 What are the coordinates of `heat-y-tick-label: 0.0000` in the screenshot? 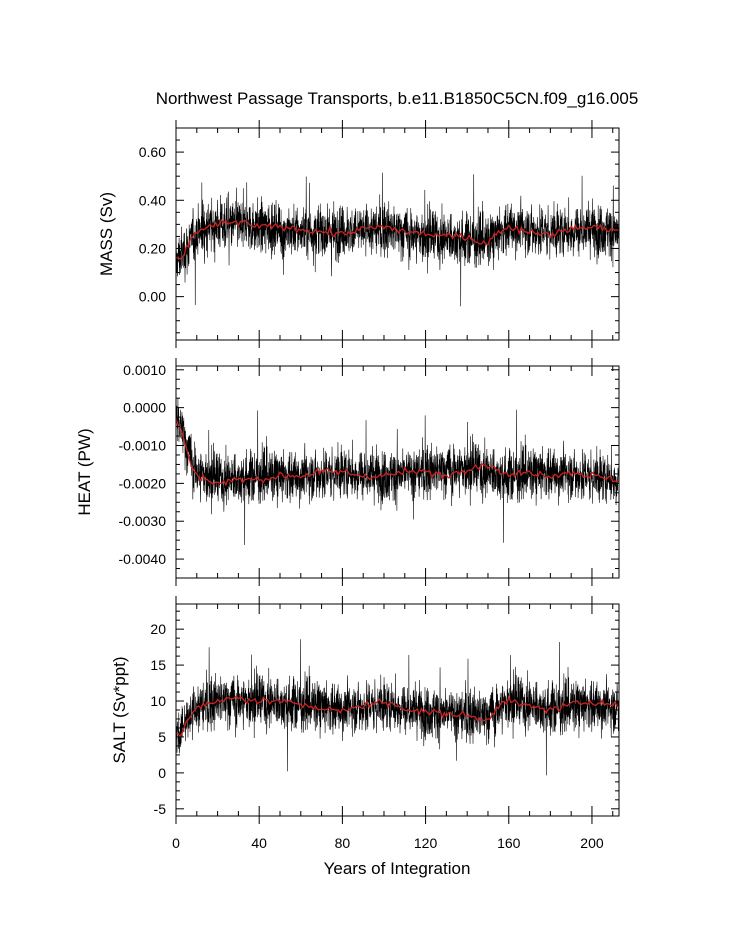 It's located at (144, 408).